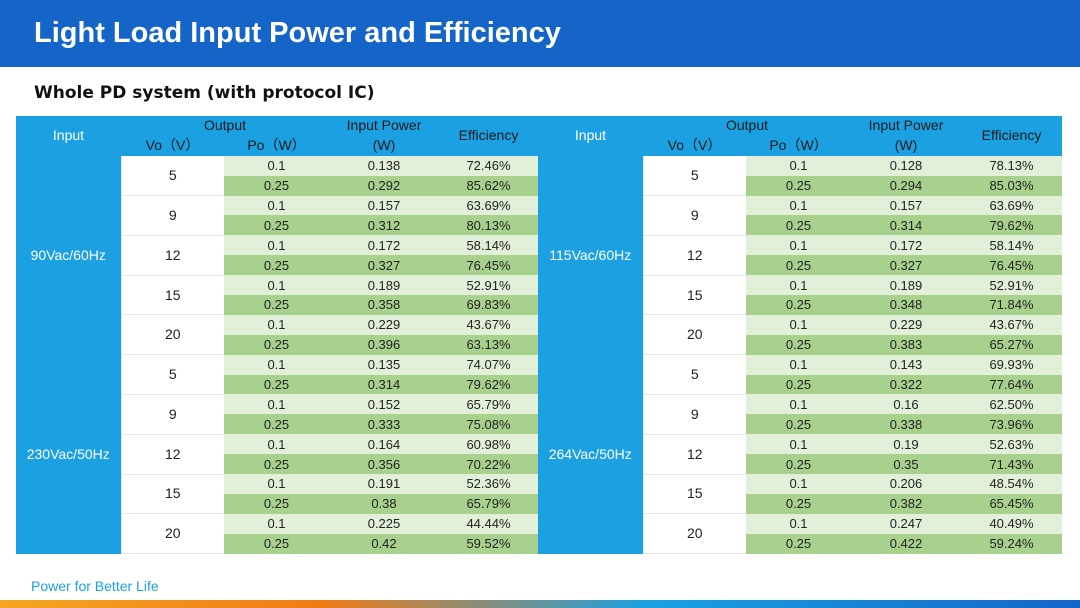 Image resolution: width=1080 pixels, height=608 pixels. I want to click on efficiency-cell: 65.27%, so click(1011, 344).